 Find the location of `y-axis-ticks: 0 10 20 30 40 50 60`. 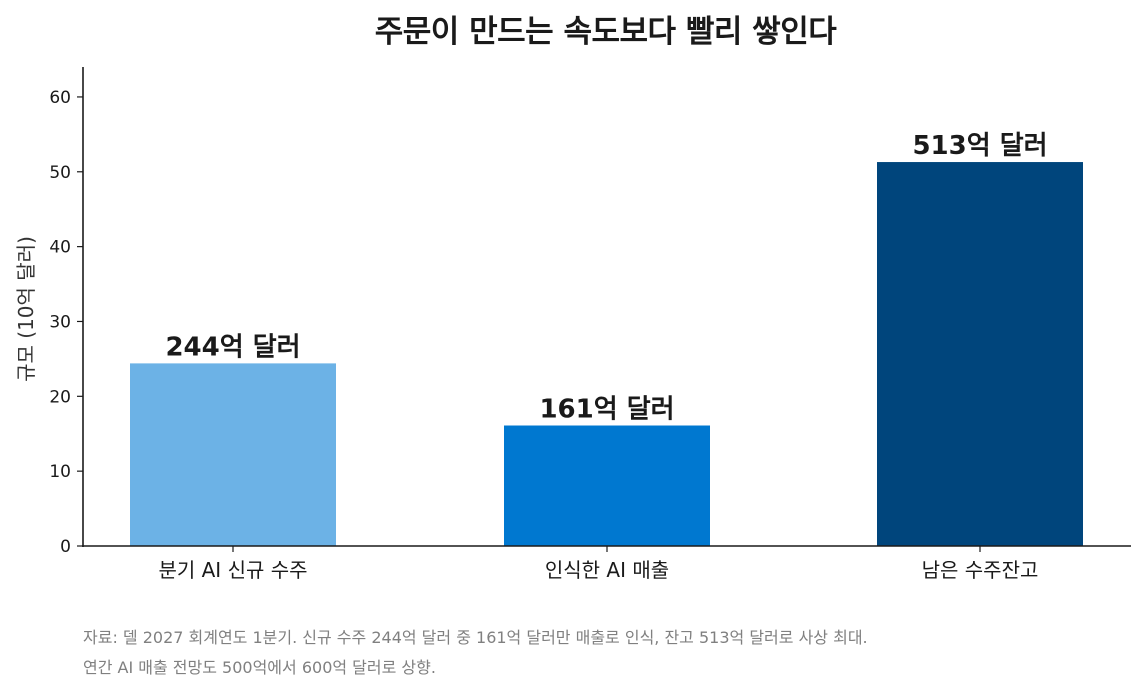

y-axis-ticks: 0 10 20 30 40 50 60 is located at coordinates (66, 322).